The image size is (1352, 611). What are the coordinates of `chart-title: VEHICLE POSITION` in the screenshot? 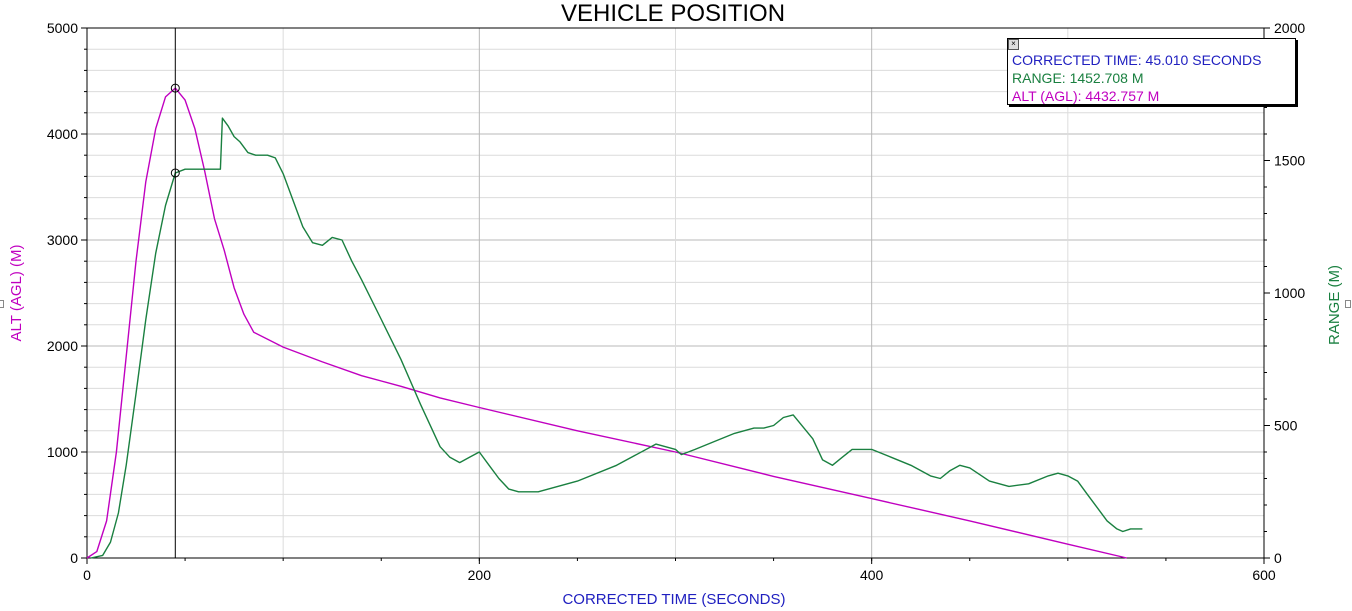 It's located at (673, 13).